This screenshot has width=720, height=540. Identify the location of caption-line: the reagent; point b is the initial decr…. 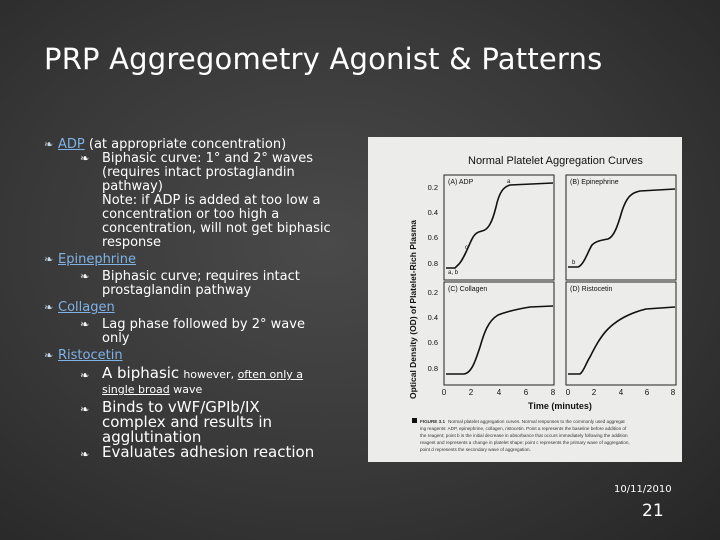
(524, 435).